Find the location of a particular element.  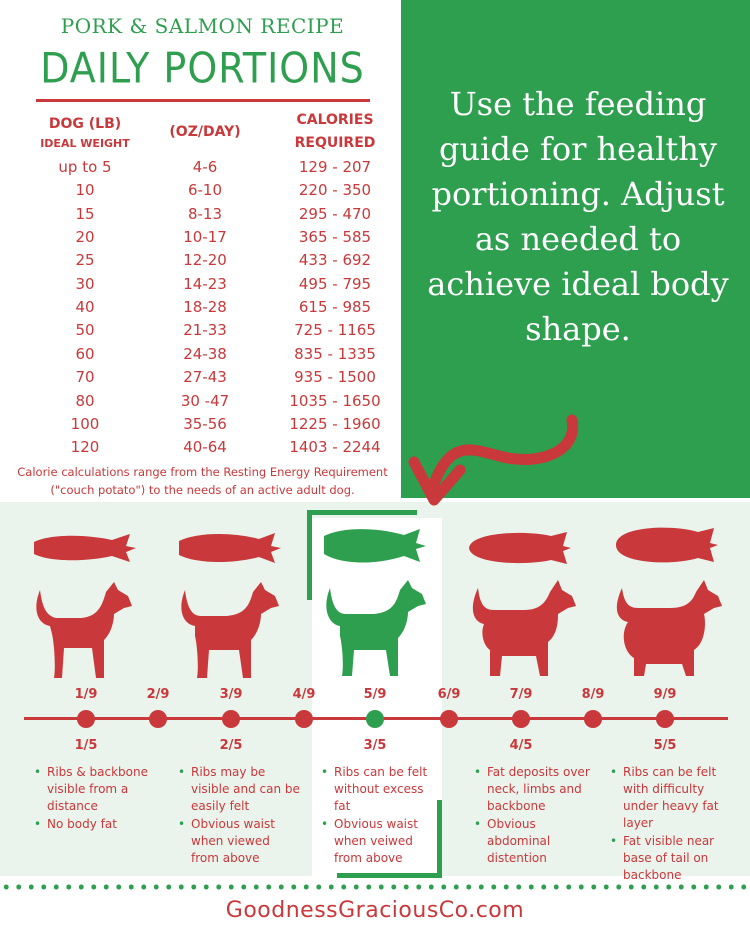

weight-cell: 120 is located at coordinates (85, 447).